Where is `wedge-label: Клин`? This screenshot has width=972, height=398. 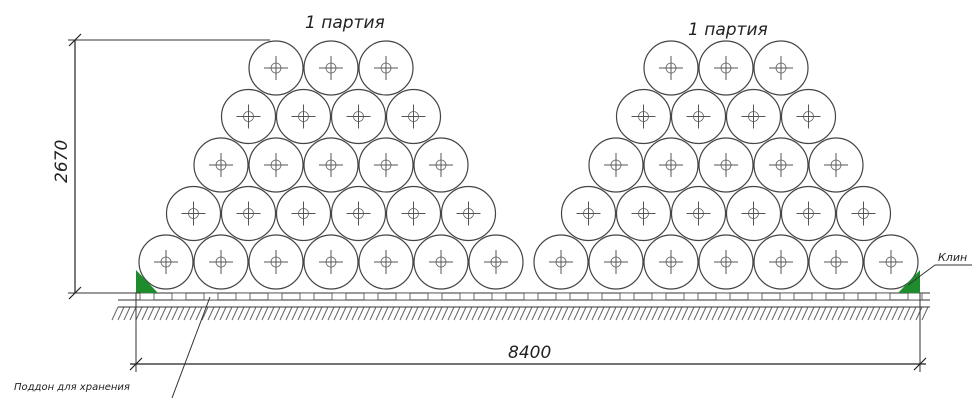 wedge-label: Клин is located at coordinates (952, 257).